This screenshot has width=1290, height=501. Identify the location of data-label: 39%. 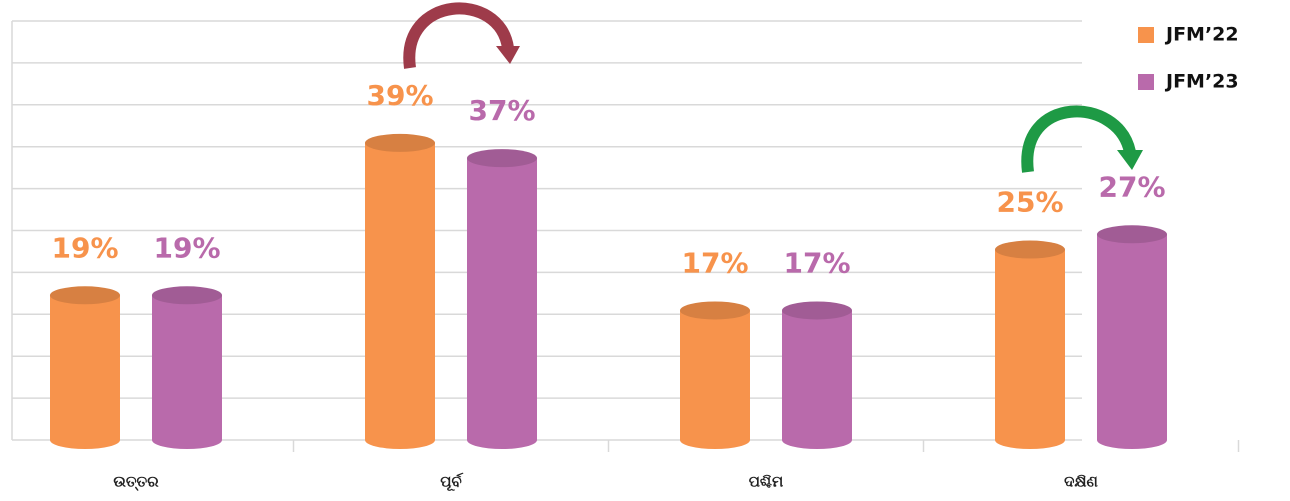
(399, 95).